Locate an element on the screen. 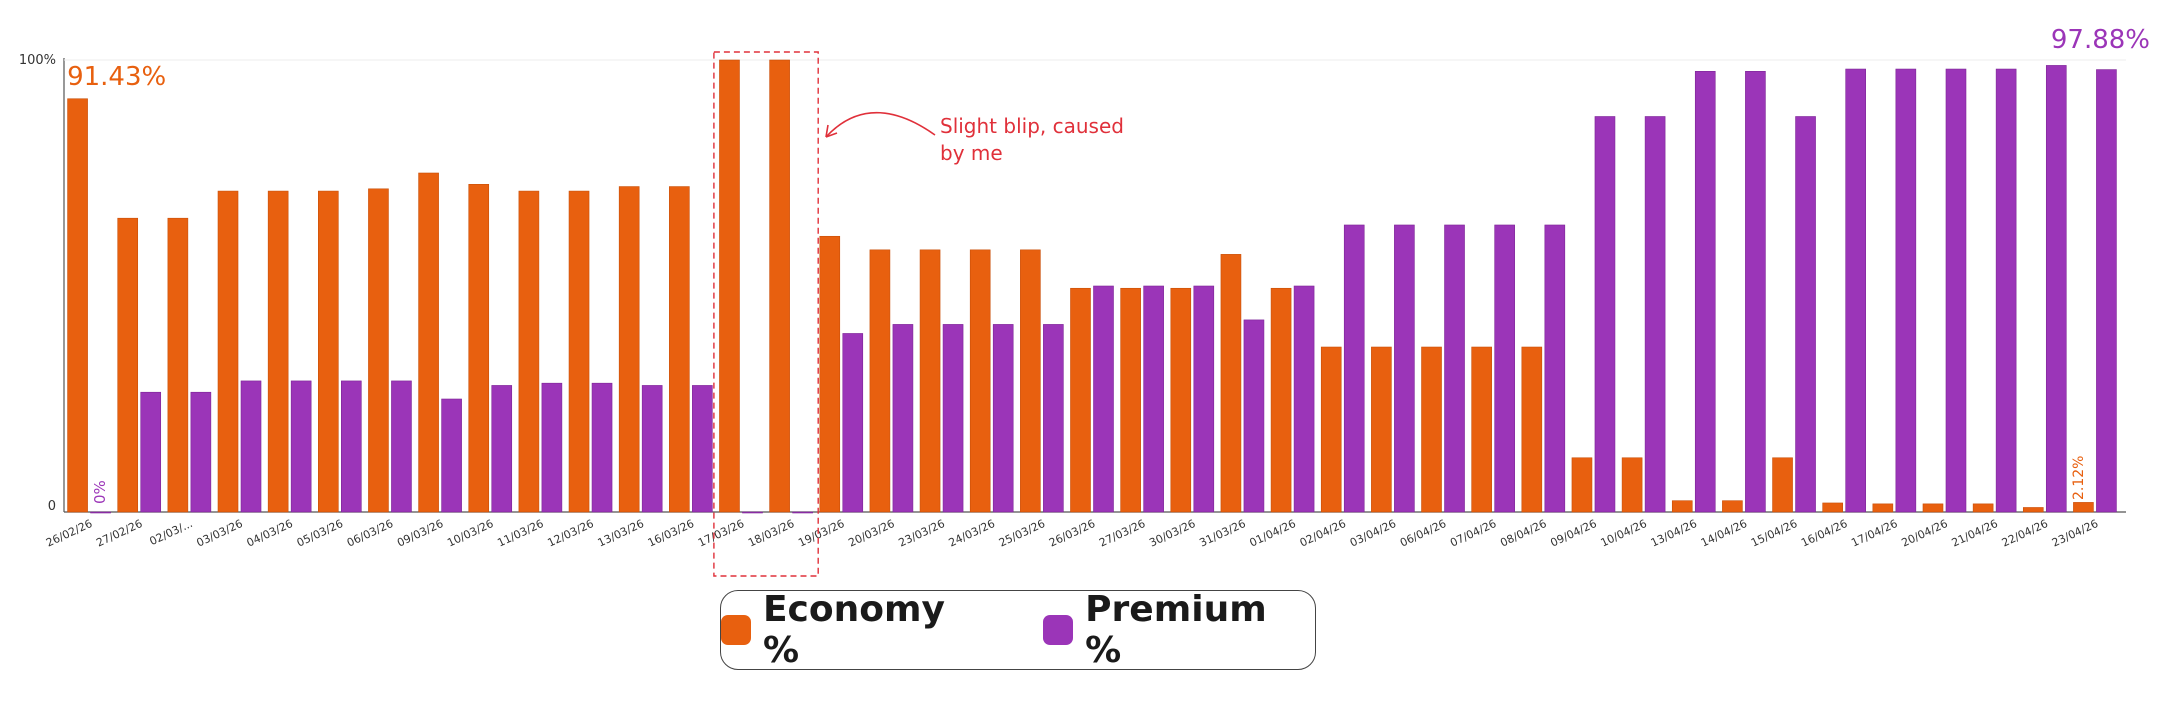 This screenshot has width=2169, height=707. bar-economy-01/04/26 is located at coordinates (1281, 400).